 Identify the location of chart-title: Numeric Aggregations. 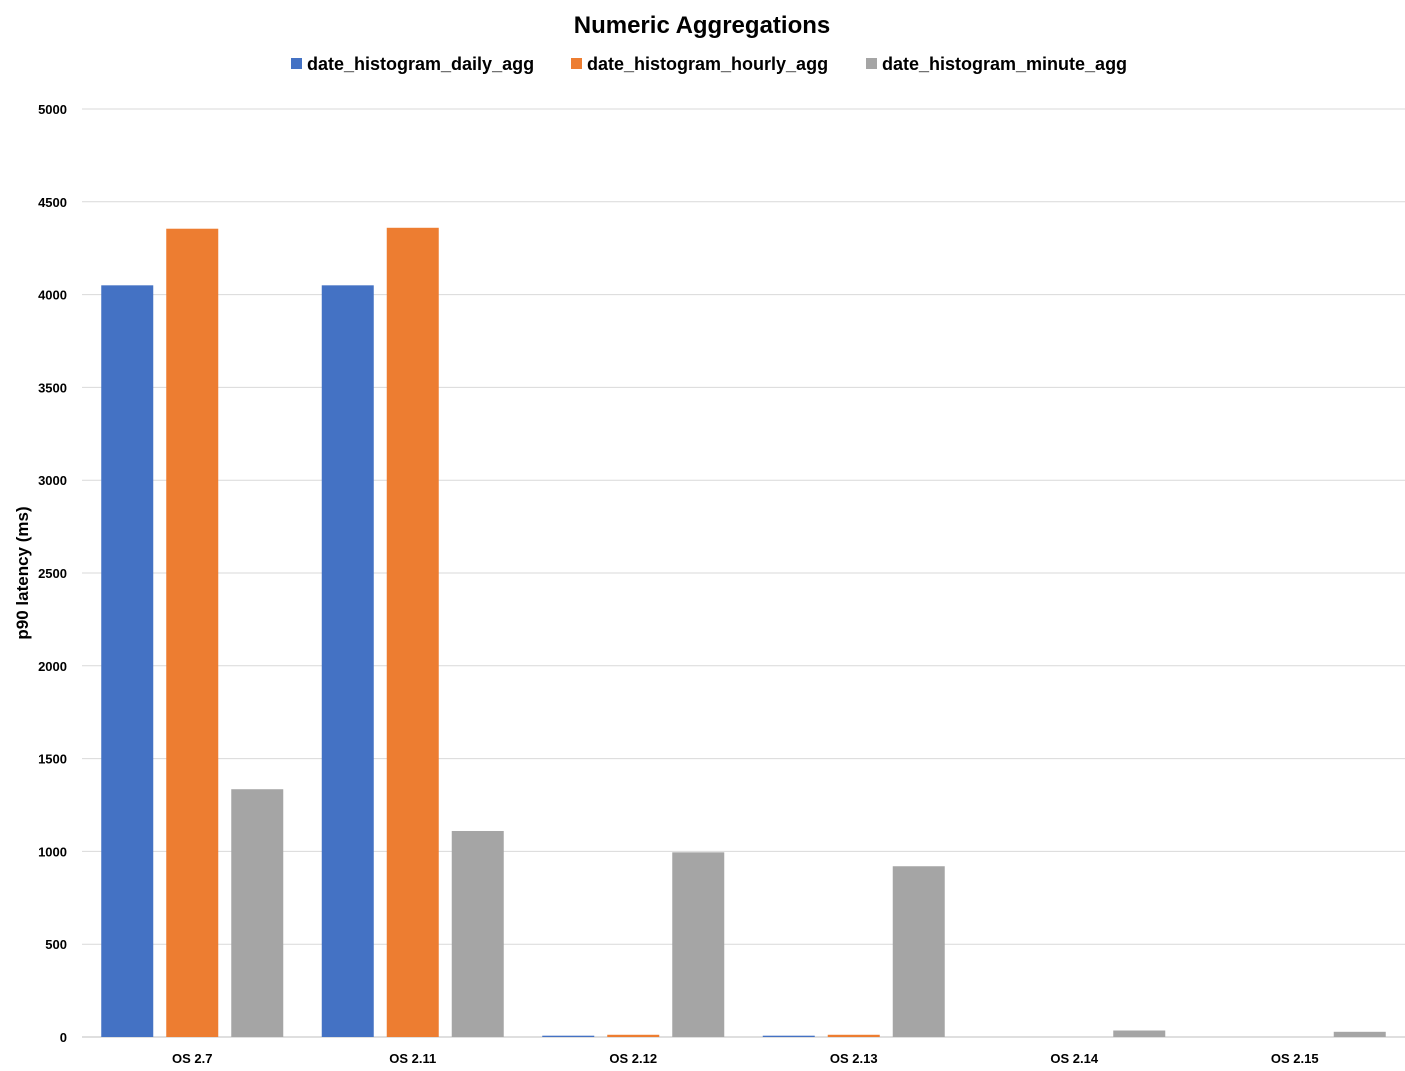
(702, 25).